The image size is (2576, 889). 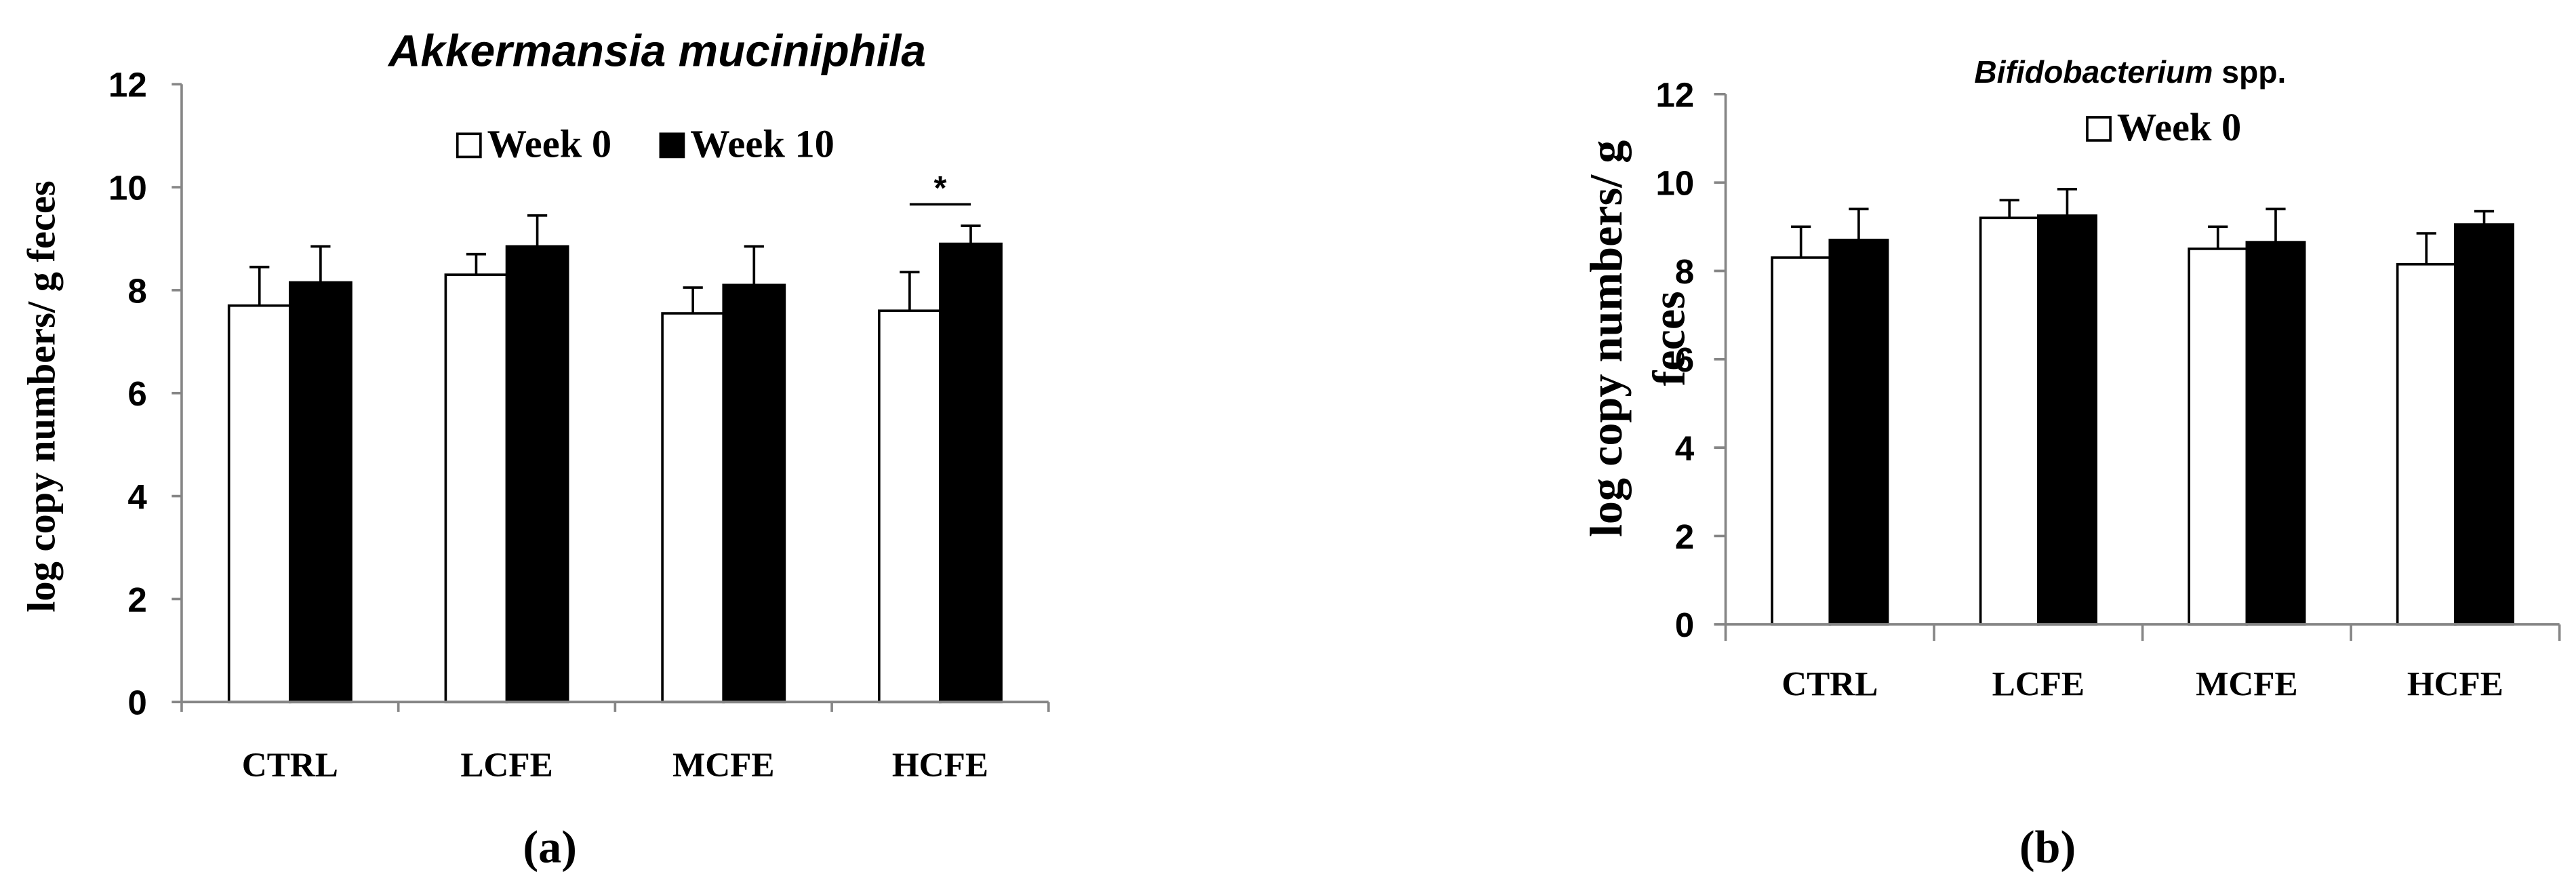 What do you see at coordinates (2047, 847) in the screenshot?
I see `panel-label: (b)` at bounding box center [2047, 847].